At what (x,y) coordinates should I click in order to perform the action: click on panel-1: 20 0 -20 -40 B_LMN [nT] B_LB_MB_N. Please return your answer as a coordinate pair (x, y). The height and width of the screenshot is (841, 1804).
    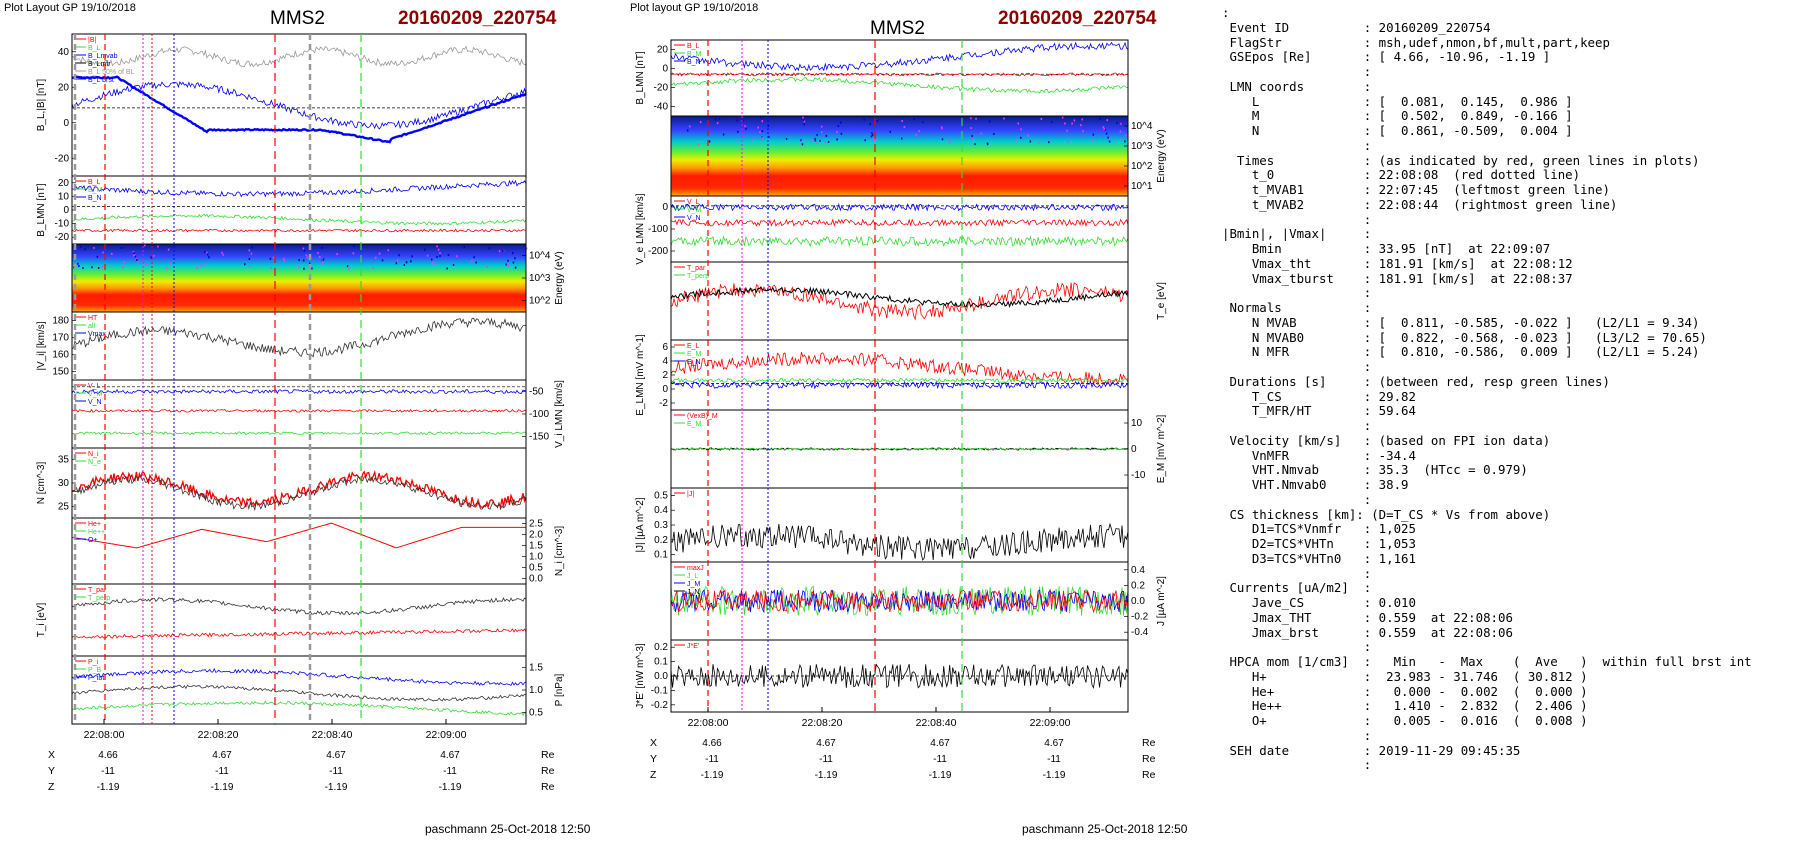
    Looking at the image, I should click on (882, 78).